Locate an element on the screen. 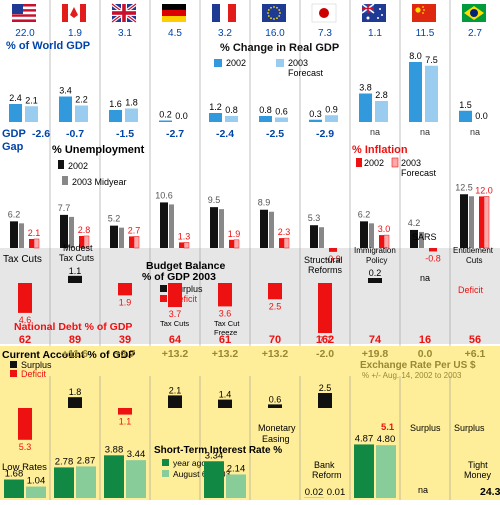  gdp-label-2002: 2.4 is located at coordinates (15, 98).